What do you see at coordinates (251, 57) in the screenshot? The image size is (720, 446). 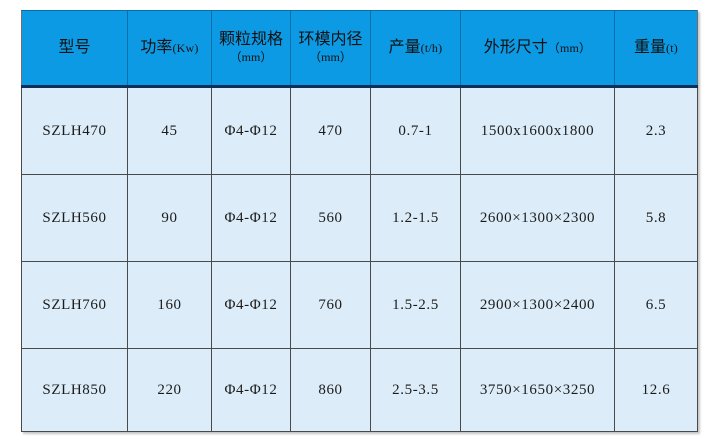 I see `column-header-pellet-spec-unit: （mm）` at bounding box center [251, 57].